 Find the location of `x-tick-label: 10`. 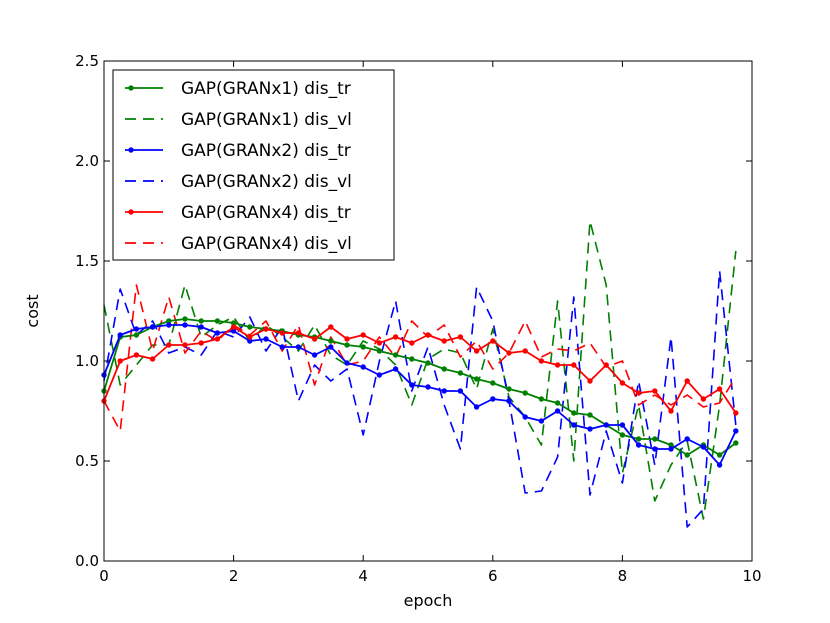

x-tick-label: 10 is located at coordinates (751, 576).